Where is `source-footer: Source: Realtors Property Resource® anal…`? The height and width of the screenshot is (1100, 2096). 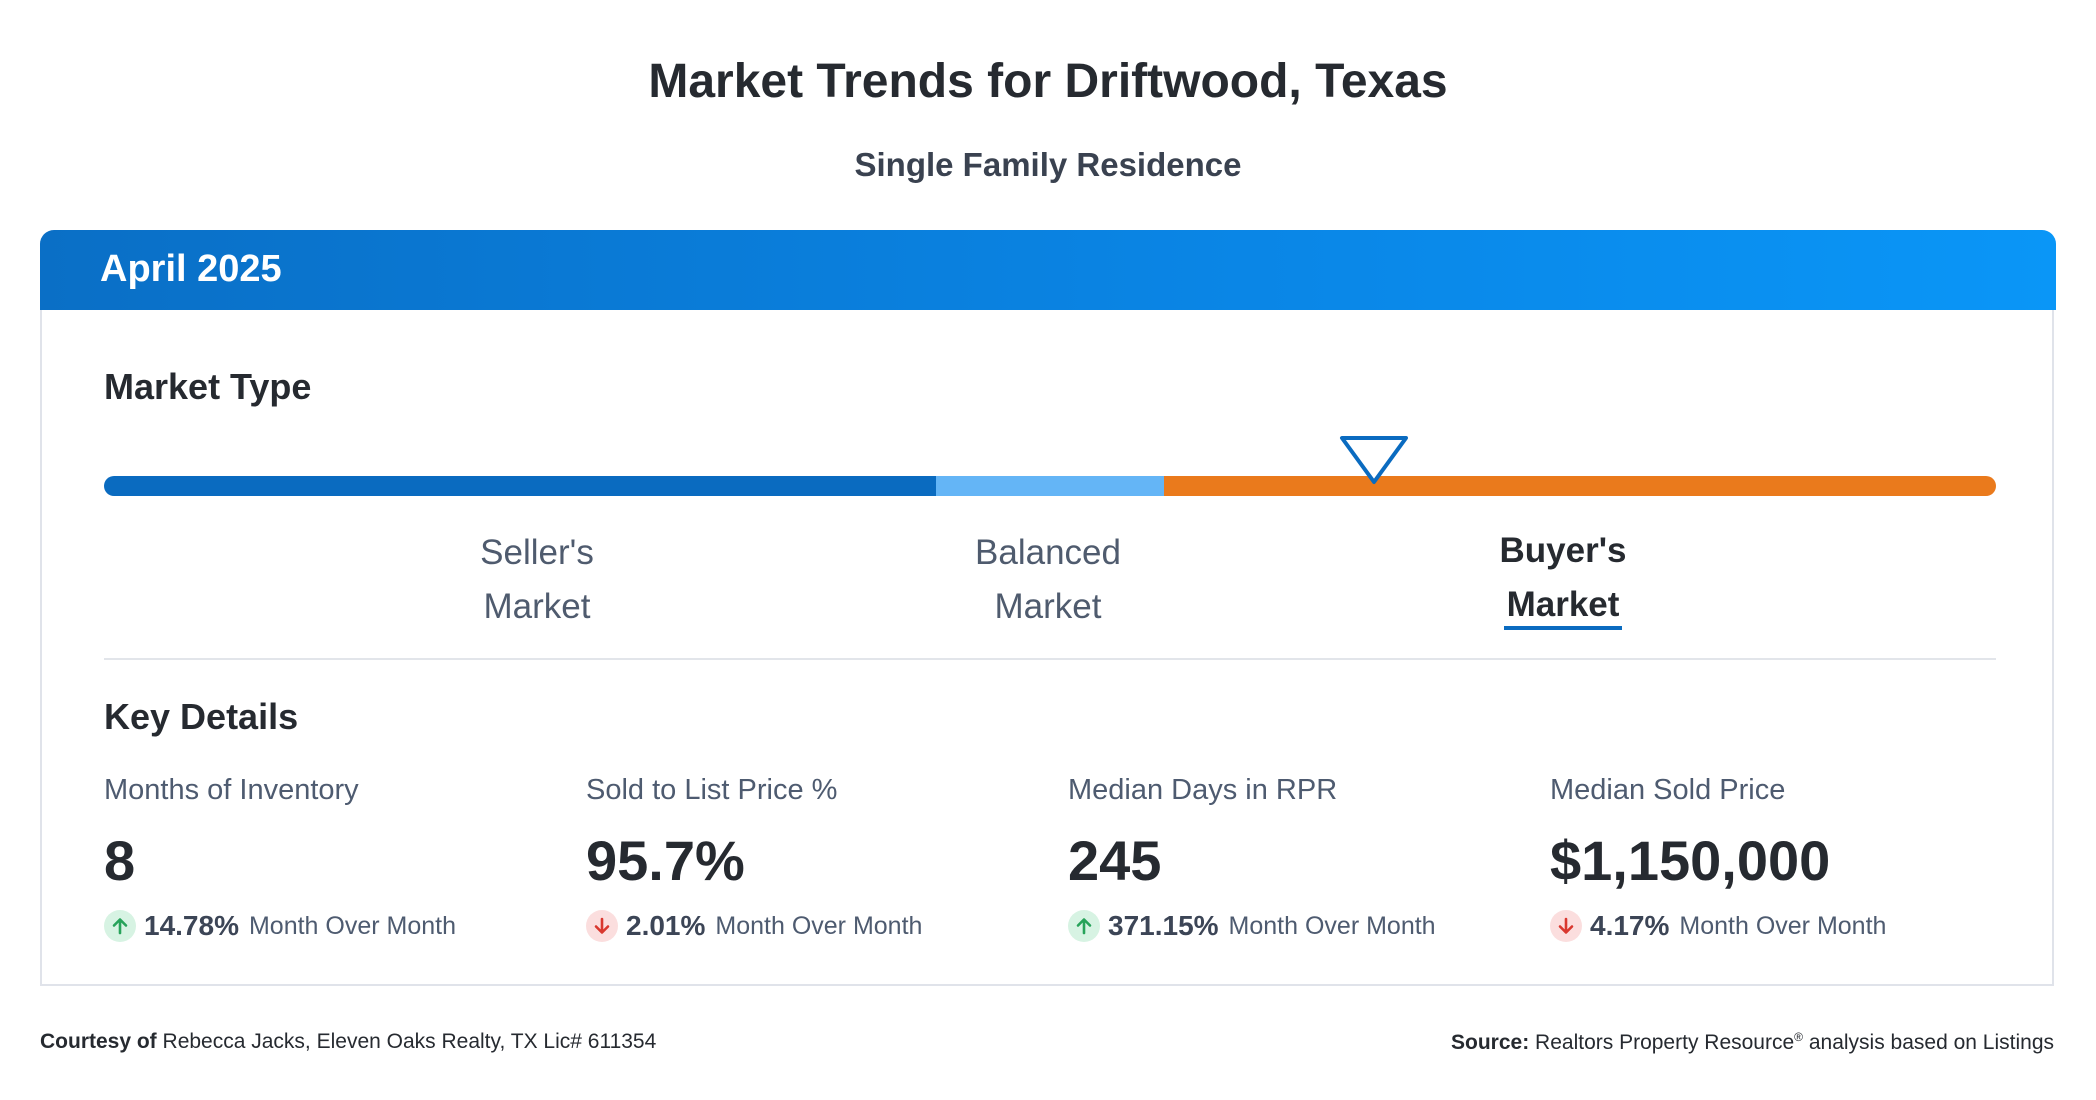
source-footer: Source: Realtors Property Resource® anal… is located at coordinates (1752, 1042).